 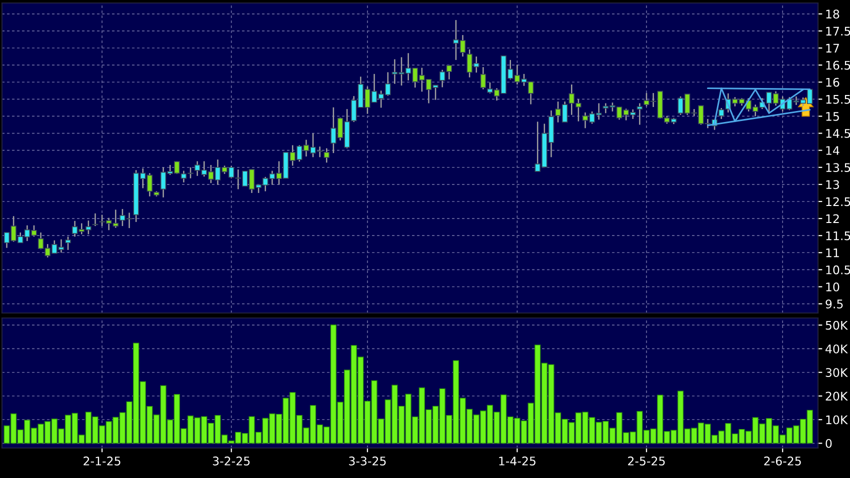 I want to click on y-tick-label: 11, so click(x=832, y=253).